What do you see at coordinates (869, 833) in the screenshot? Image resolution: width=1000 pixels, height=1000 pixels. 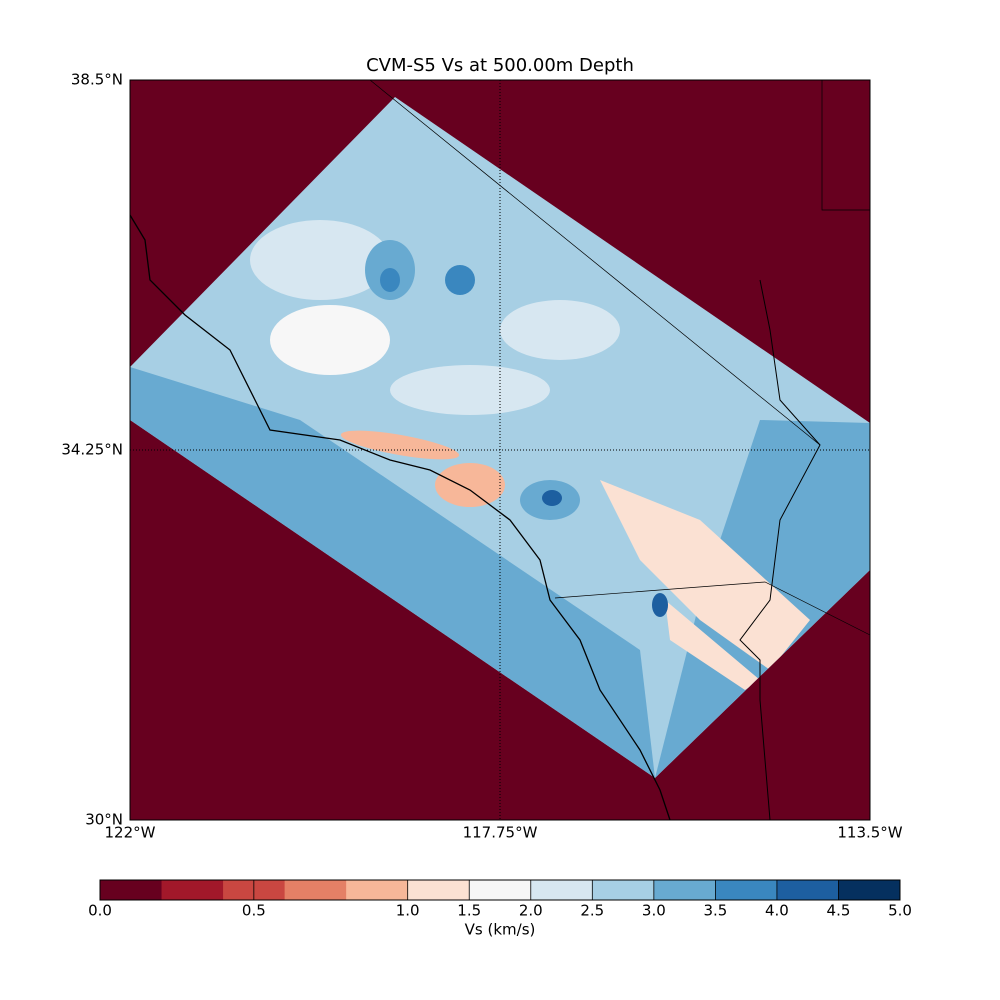 I see `x-tick-label: 113.5°W` at bounding box center [869, 833].